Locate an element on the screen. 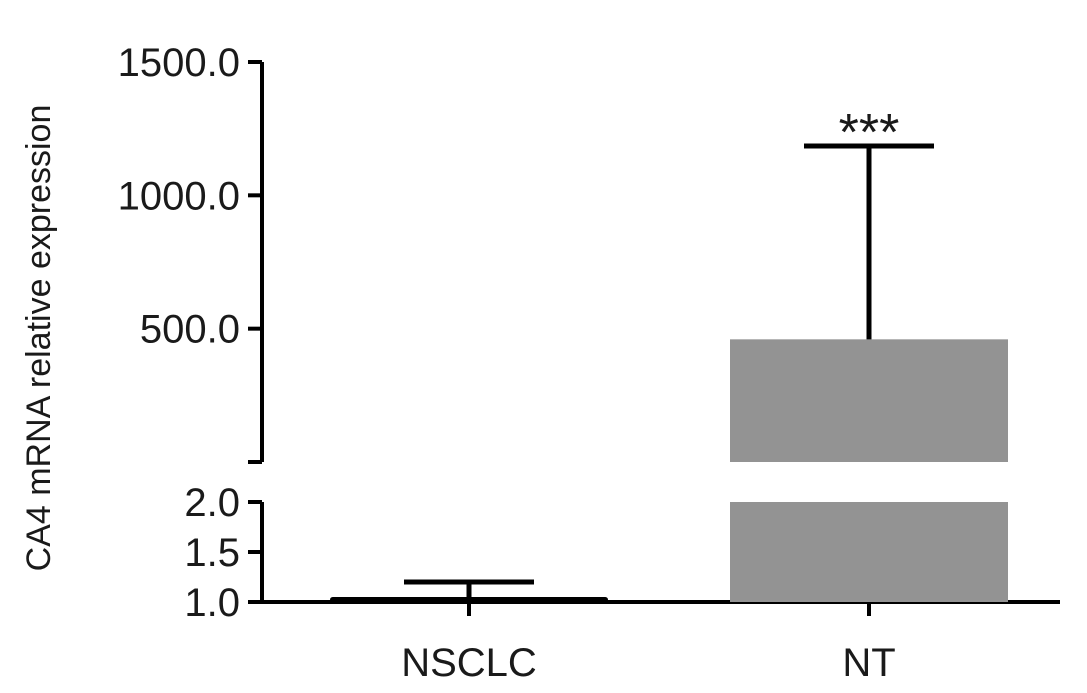  significance-markers: *** is located at coordinates (869, 133).